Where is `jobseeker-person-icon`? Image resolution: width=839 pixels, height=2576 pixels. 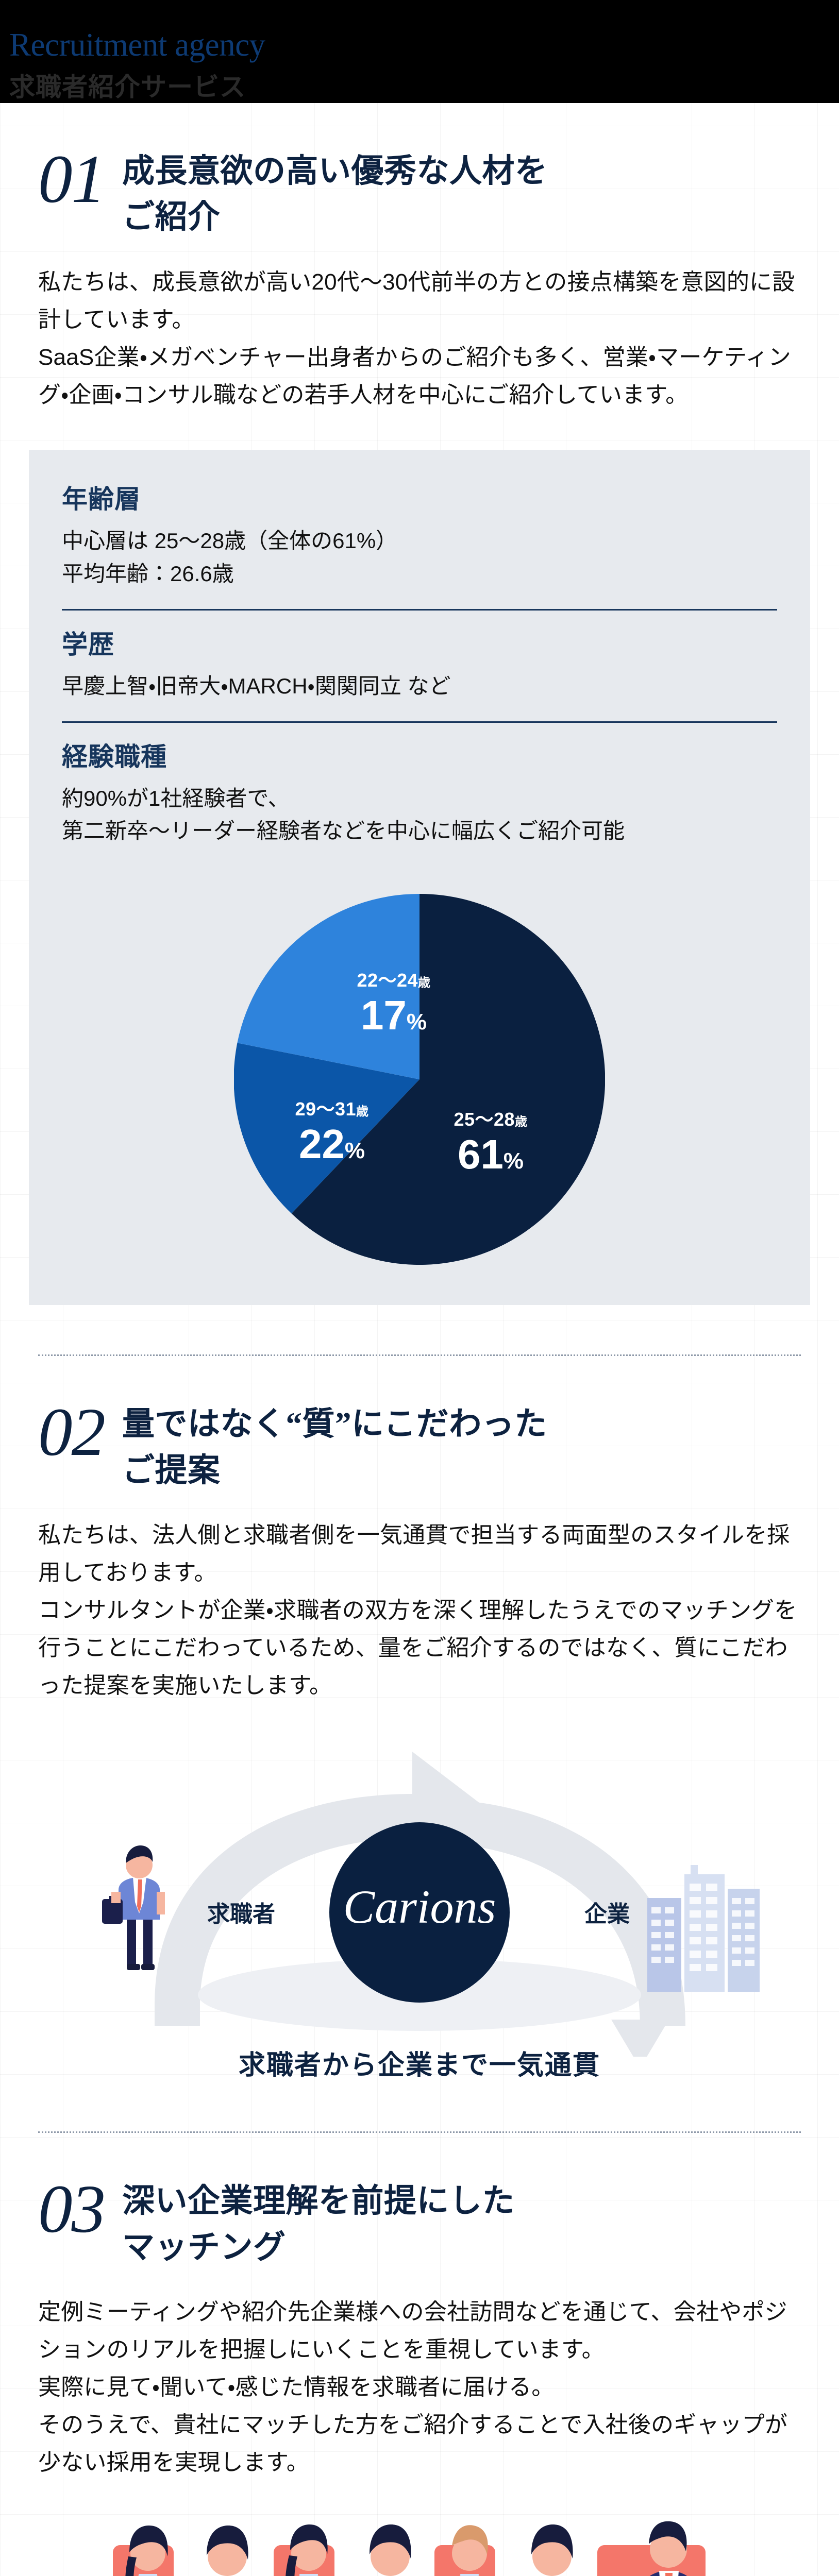 jobseeker-person-icon is located at coordinates (133, 1908).